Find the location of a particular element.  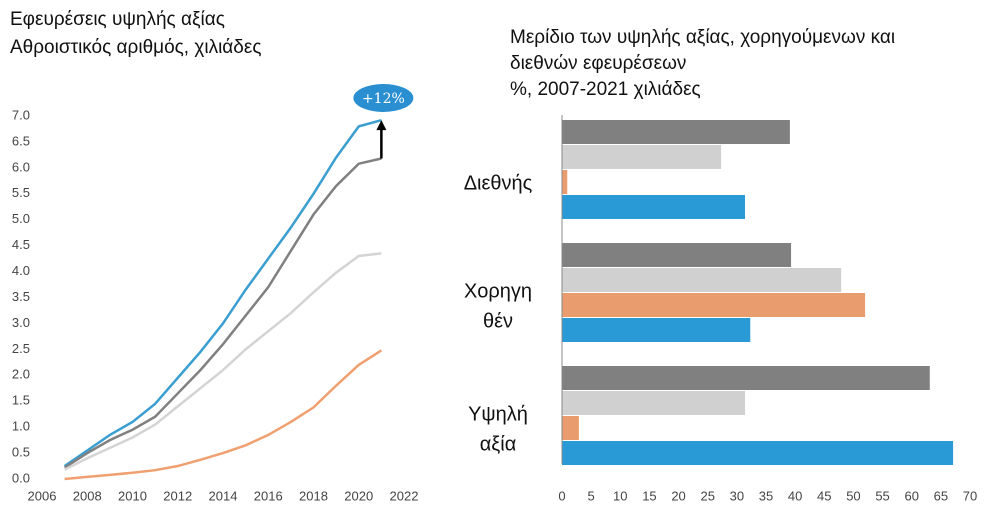

category-label: Διεθνής is located at coordinates (498, 183).